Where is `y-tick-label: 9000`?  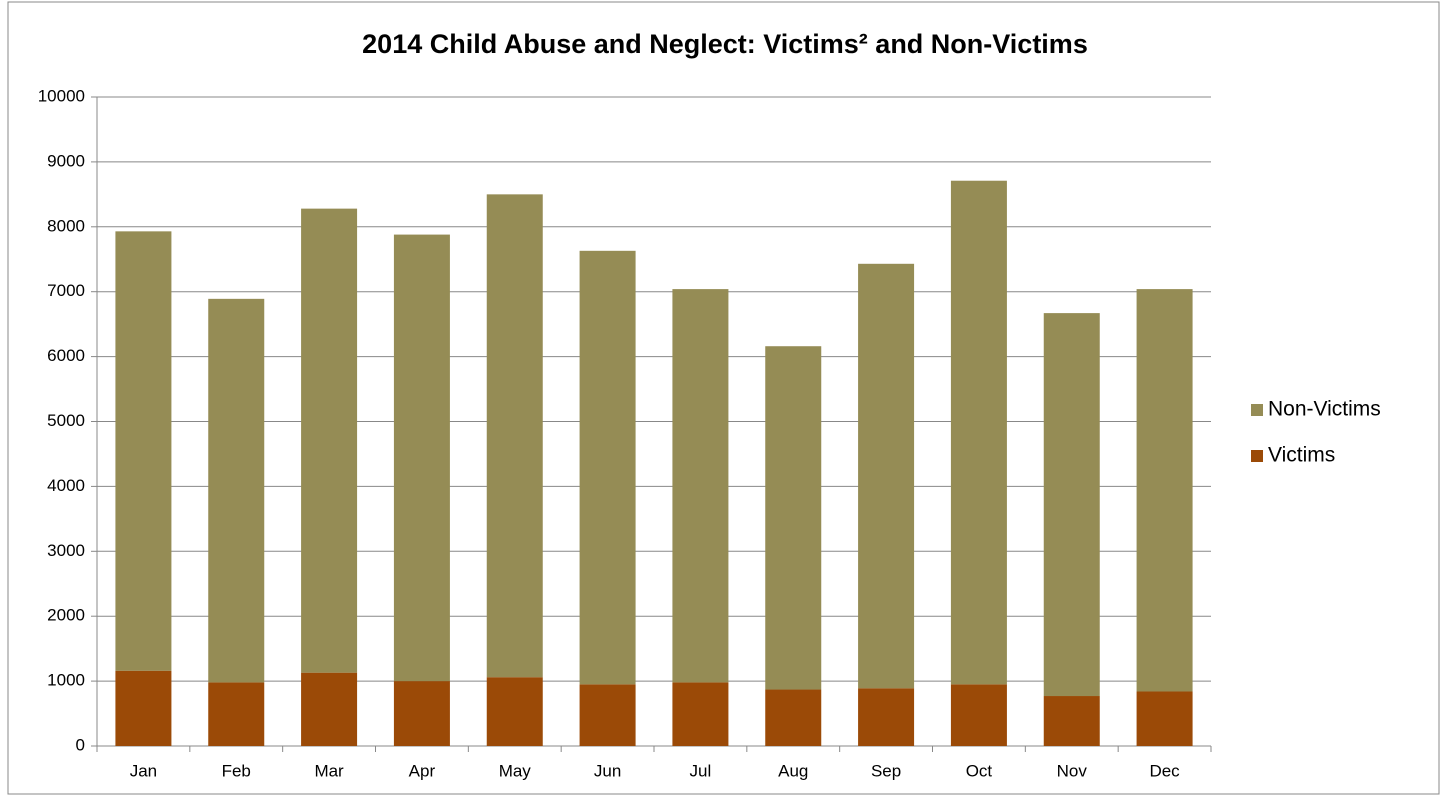 y-tick-label: 9000 is located at coordinates (66, 160).